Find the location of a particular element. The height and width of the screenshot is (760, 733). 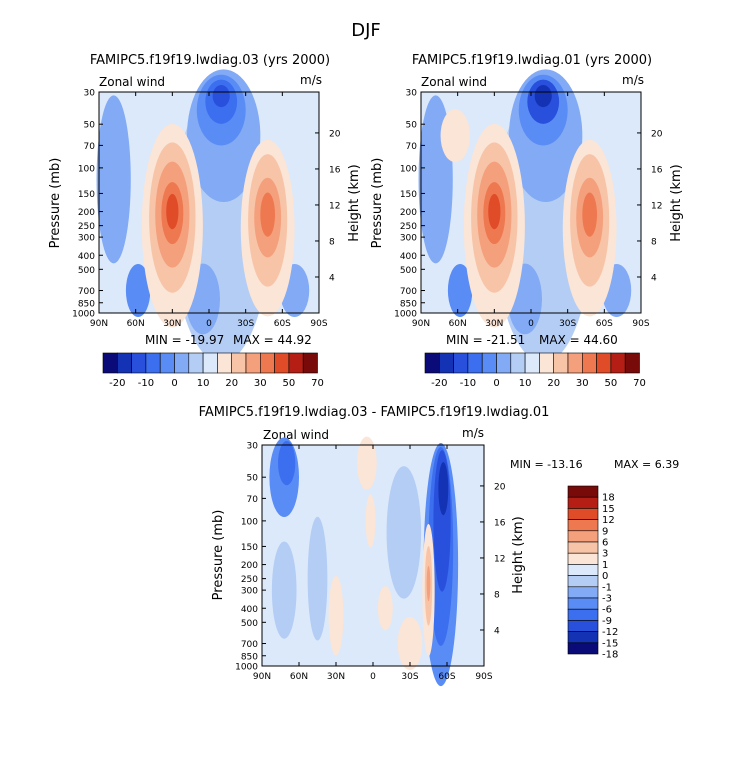

p3-ytick-label: 150 is located at coordinates (249, 548).